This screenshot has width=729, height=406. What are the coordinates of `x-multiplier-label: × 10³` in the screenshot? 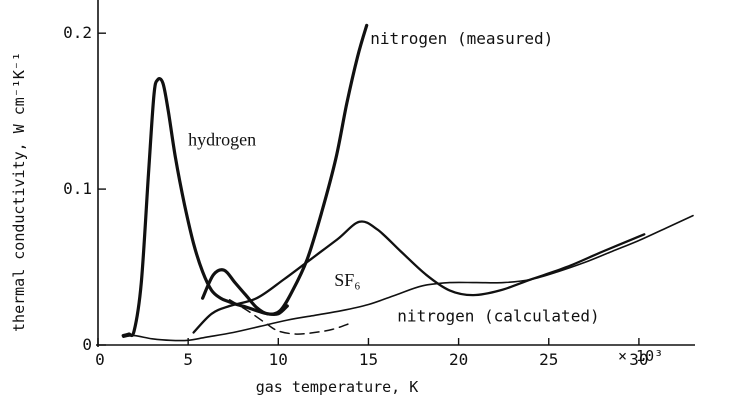 It's located at (640, 356).